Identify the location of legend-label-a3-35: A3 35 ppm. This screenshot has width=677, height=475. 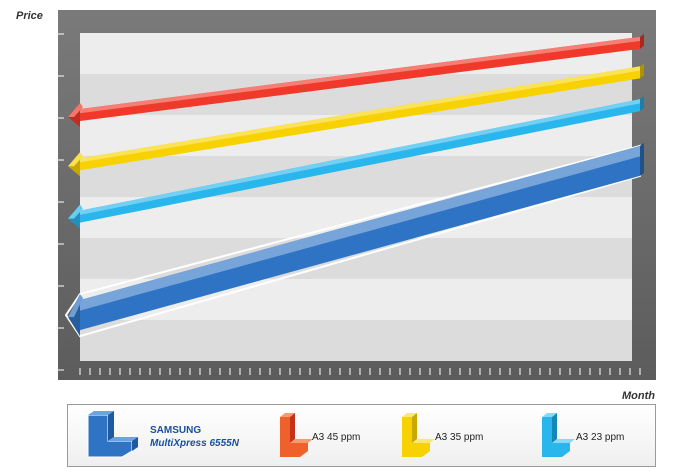
(459, 437).